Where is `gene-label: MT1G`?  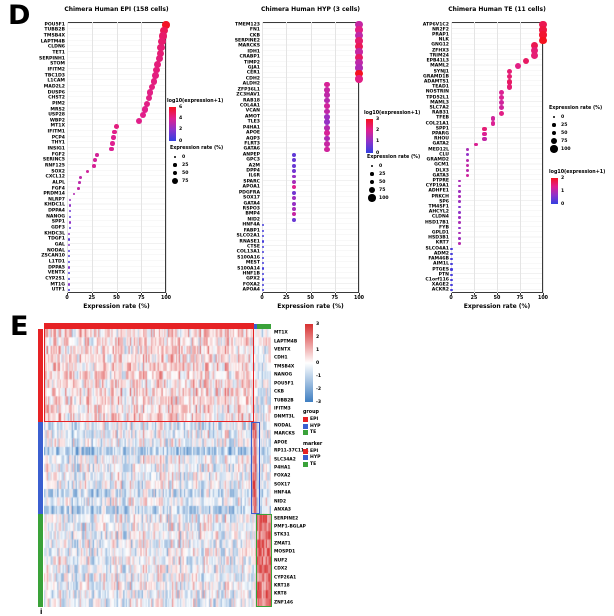 gene-label: MT1G is located at coordinates (57, 285).